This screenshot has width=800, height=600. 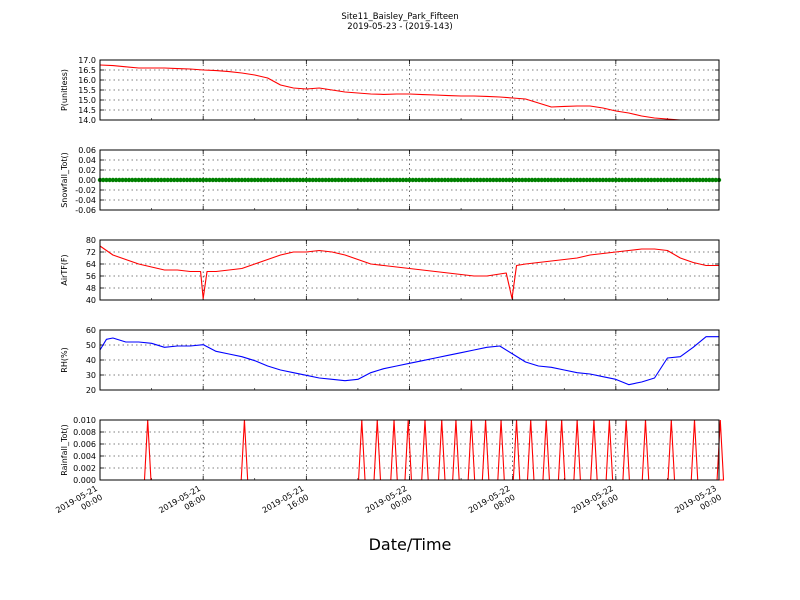 What do you see at coordinates (91, 252) in the screenshot?
I see `y-tick-label: 72` at bounding box center [91, 252].